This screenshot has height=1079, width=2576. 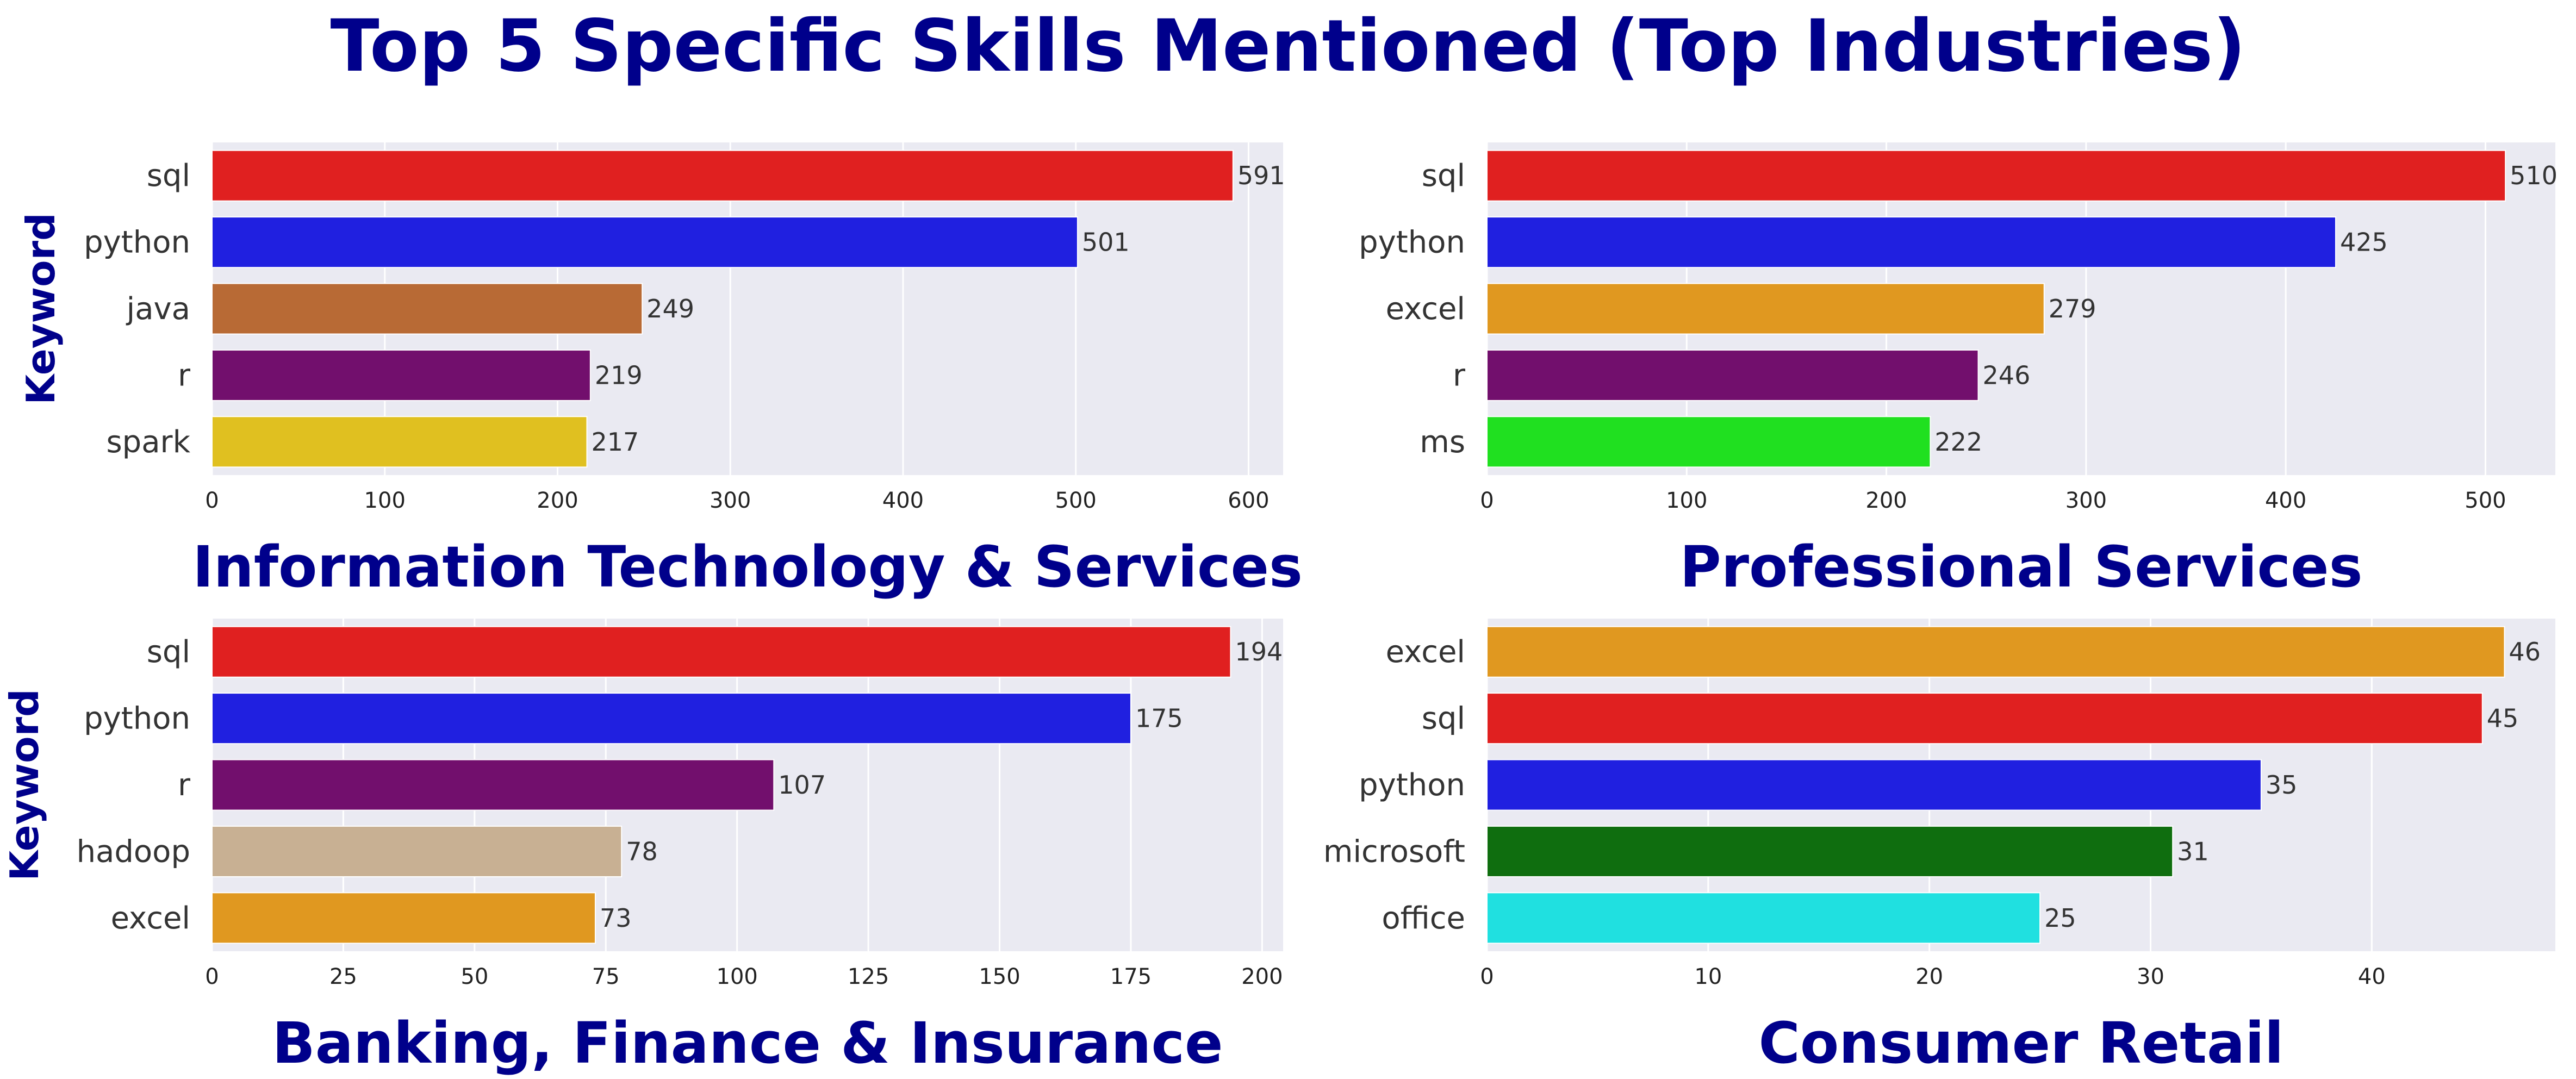 What do you see at coordinates (615, 442) in the screenshot?
I see `data-label: 217` at bounding box center [615, 442].